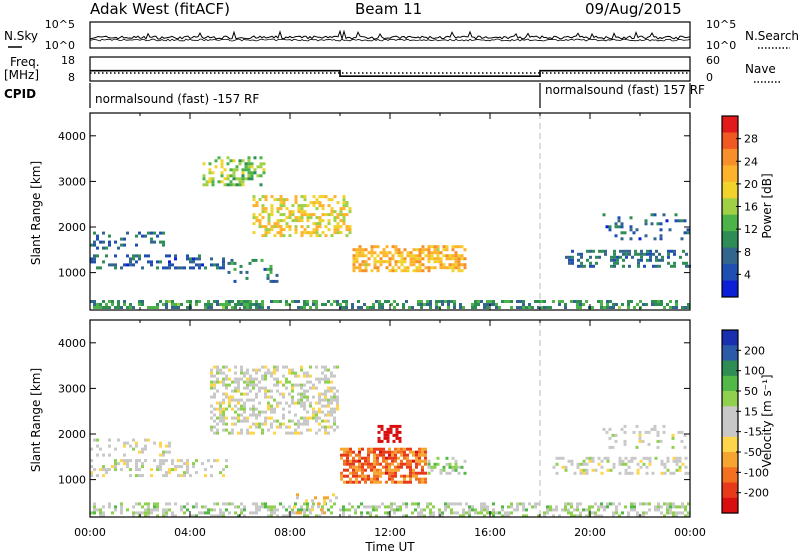  Describe the element at coordinates (767, 205) in the screenshot. I see `power-colorbar-label: Power [dB]` at that location.